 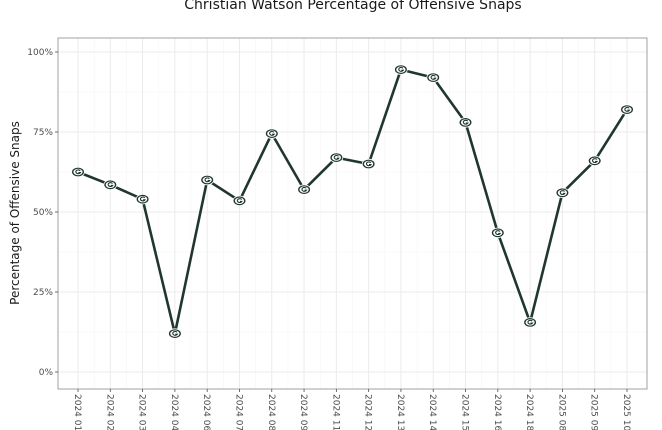 What do you see at coordinates (594, 412) in the screenshot?
I see `x-tick-label: 2025 09` at bounding box center [594, 412].